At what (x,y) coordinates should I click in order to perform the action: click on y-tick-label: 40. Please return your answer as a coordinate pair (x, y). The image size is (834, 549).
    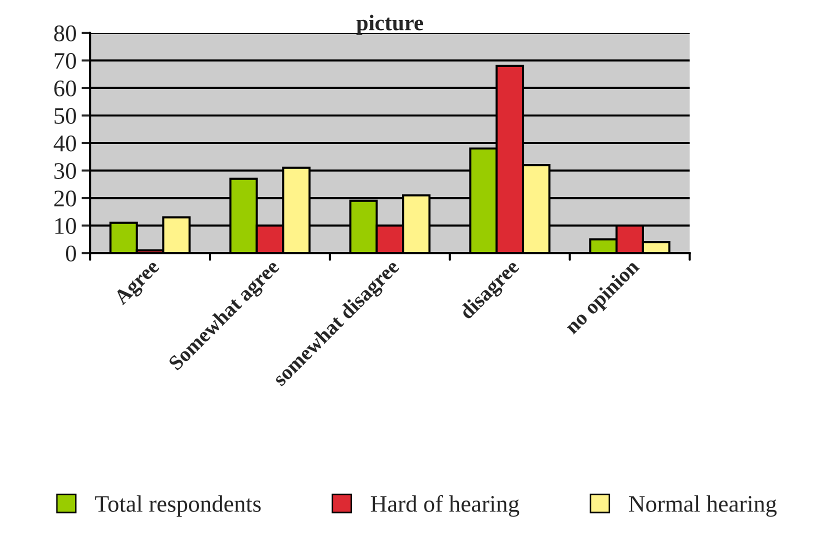
    Looking at the image, I should click on (65, 144).